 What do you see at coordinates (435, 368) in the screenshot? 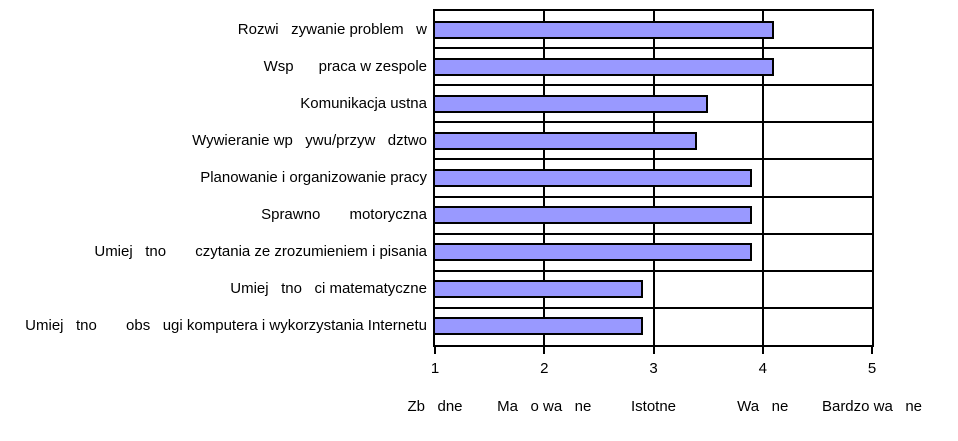
I see `x-axis-tick-number: 1` at bounding box center [435, 368].